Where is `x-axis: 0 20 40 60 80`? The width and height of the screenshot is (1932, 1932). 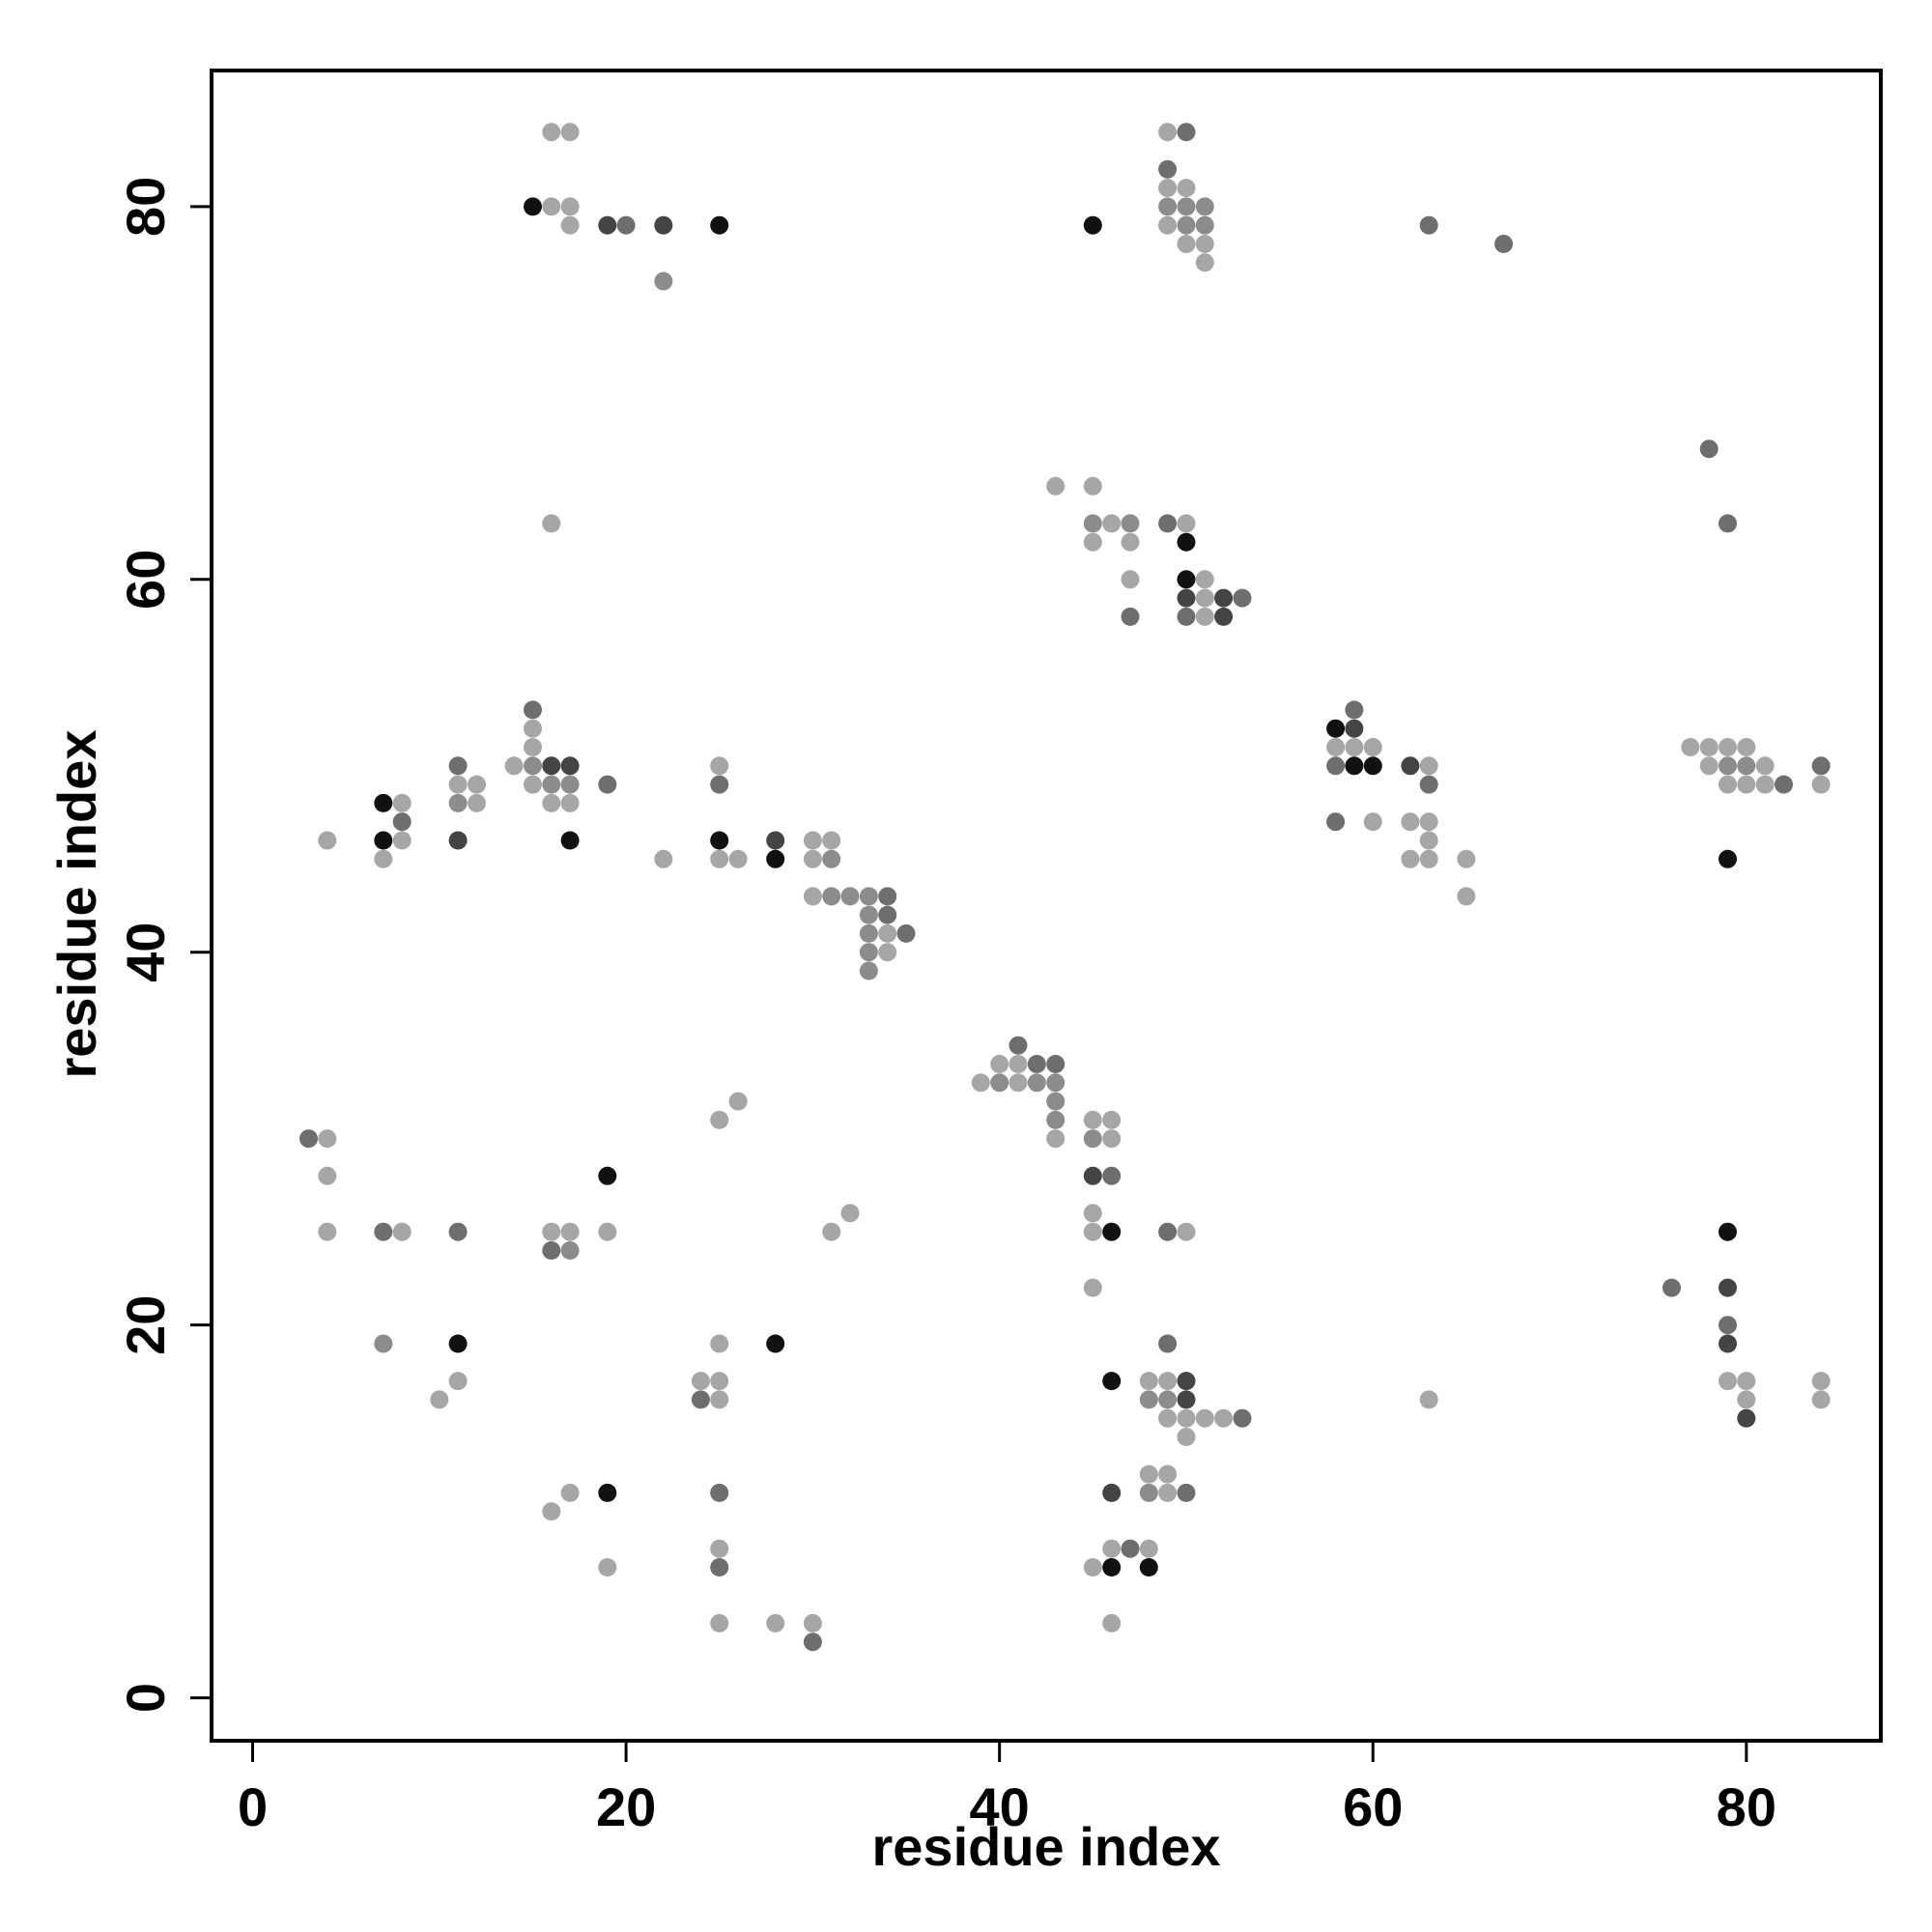
x-axis: 0 20 40 60 80 is located at coordinates (1007, 1789).